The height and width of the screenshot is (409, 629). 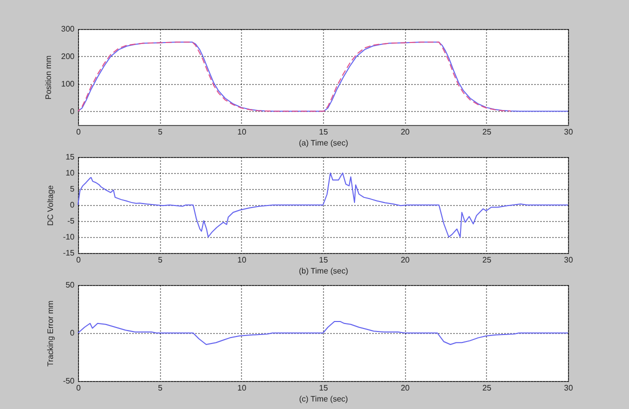 What do you see at coordinates (71, 285) in the screenshot?
I see `y-tick-label: 50` at bounding box center [71, 285].